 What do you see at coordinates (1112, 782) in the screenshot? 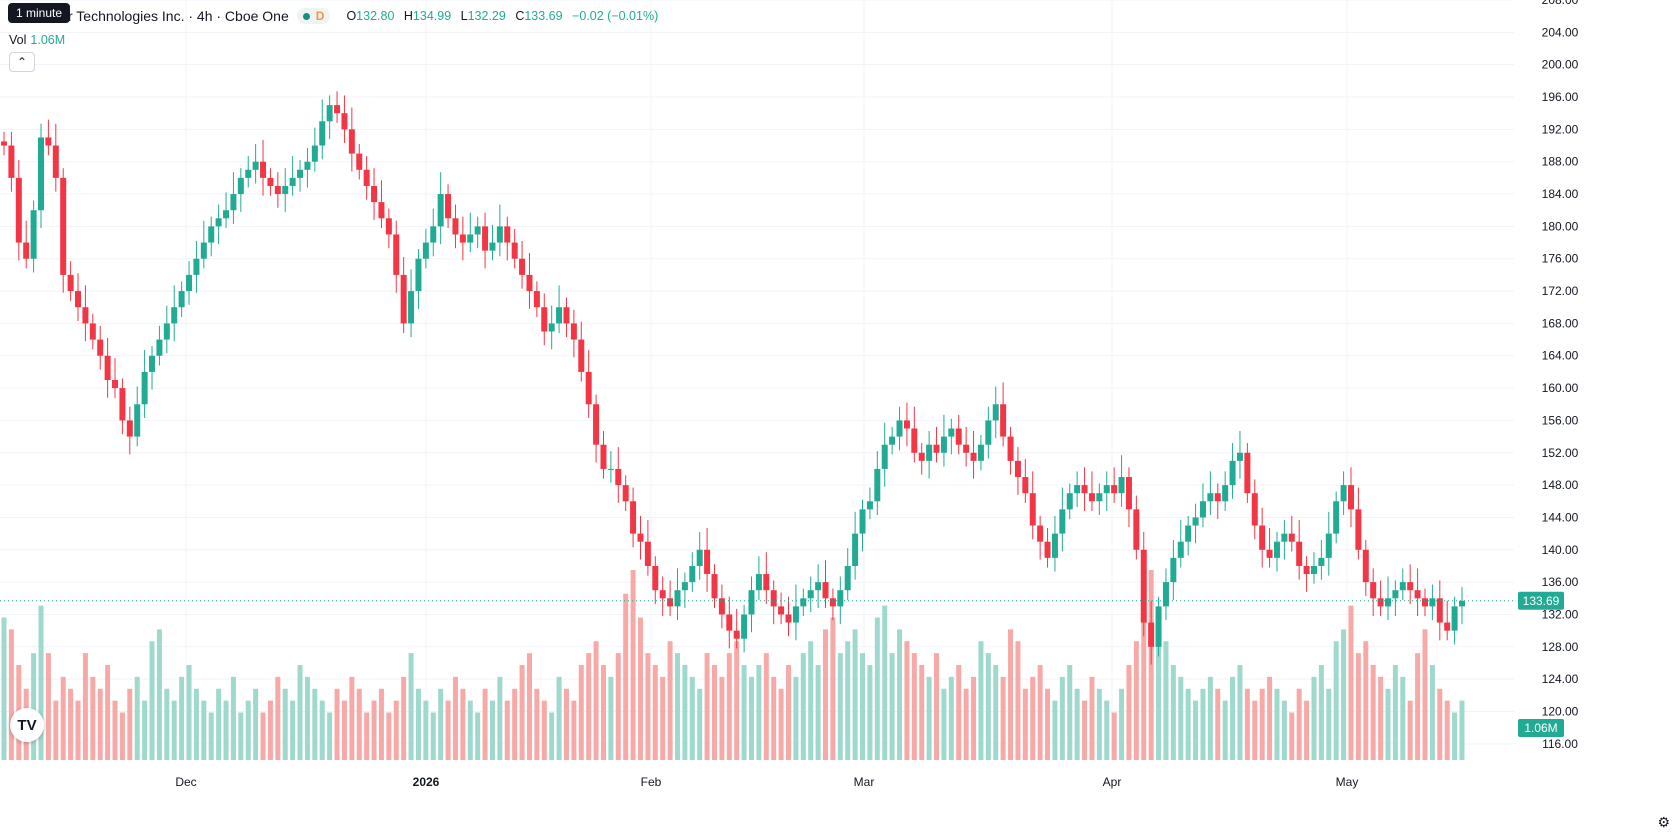
I see `x-tick-label: Apr` at bounding box center [1112, 782].